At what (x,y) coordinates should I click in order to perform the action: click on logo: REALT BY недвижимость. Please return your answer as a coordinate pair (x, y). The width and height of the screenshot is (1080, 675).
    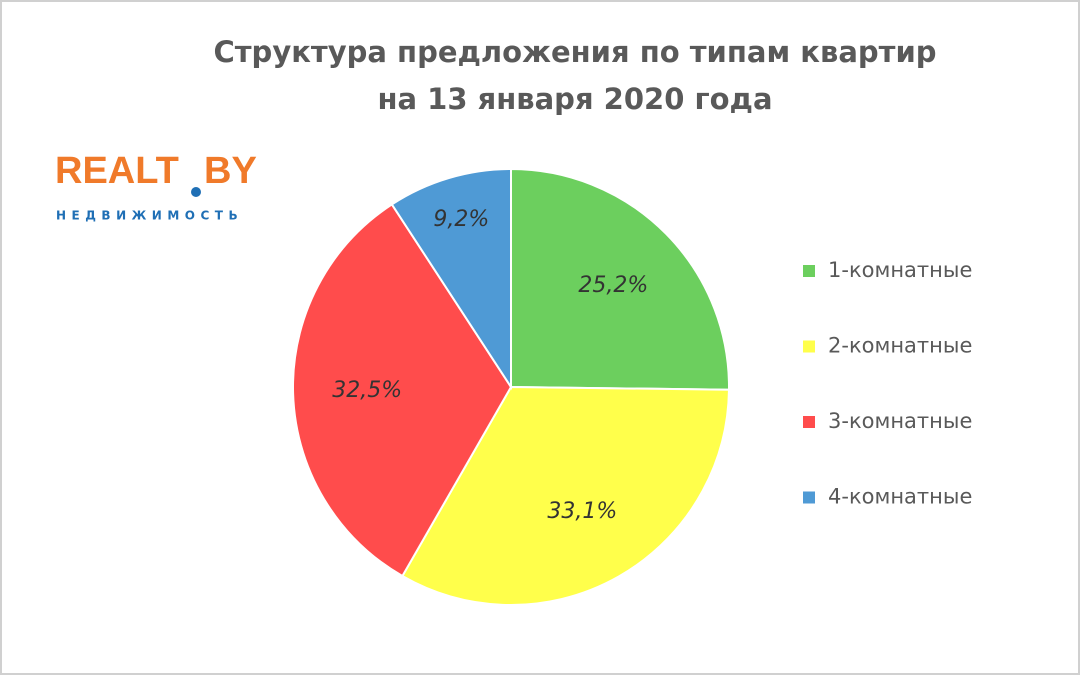
    Looking at the image, I should click on (156, 186).